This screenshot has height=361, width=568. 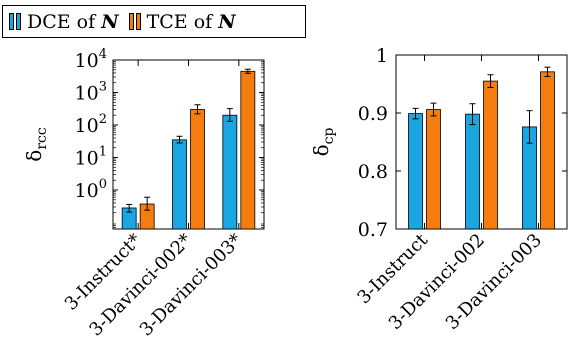 What do you see at coordinates (131, 21) in the screenshot?
I see `legend-swatch-tce` at bounding box center [131, 21].